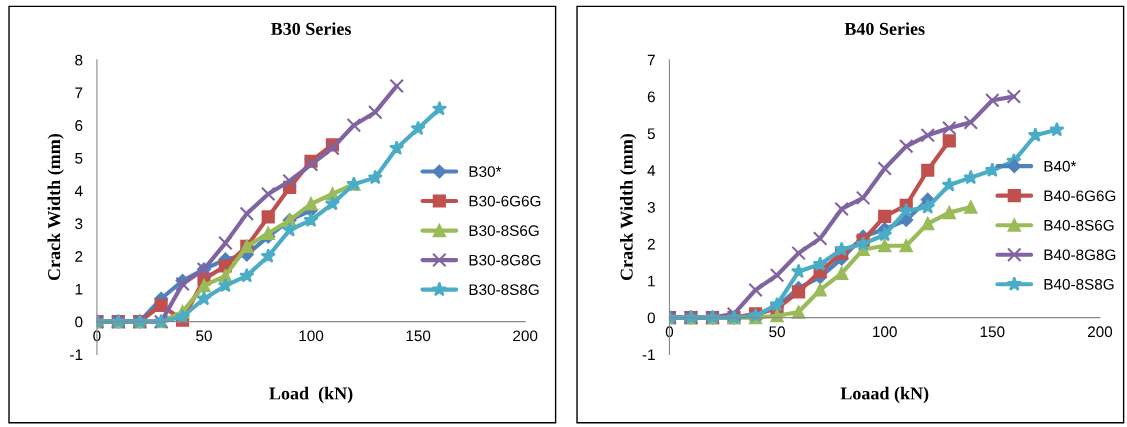 Image resolution: width=1127 pixels, height=427 pixels. Describe the element at coordinates (1080, 255) in the screenshot. I see `legend-label: B40-8G8G` at that location.